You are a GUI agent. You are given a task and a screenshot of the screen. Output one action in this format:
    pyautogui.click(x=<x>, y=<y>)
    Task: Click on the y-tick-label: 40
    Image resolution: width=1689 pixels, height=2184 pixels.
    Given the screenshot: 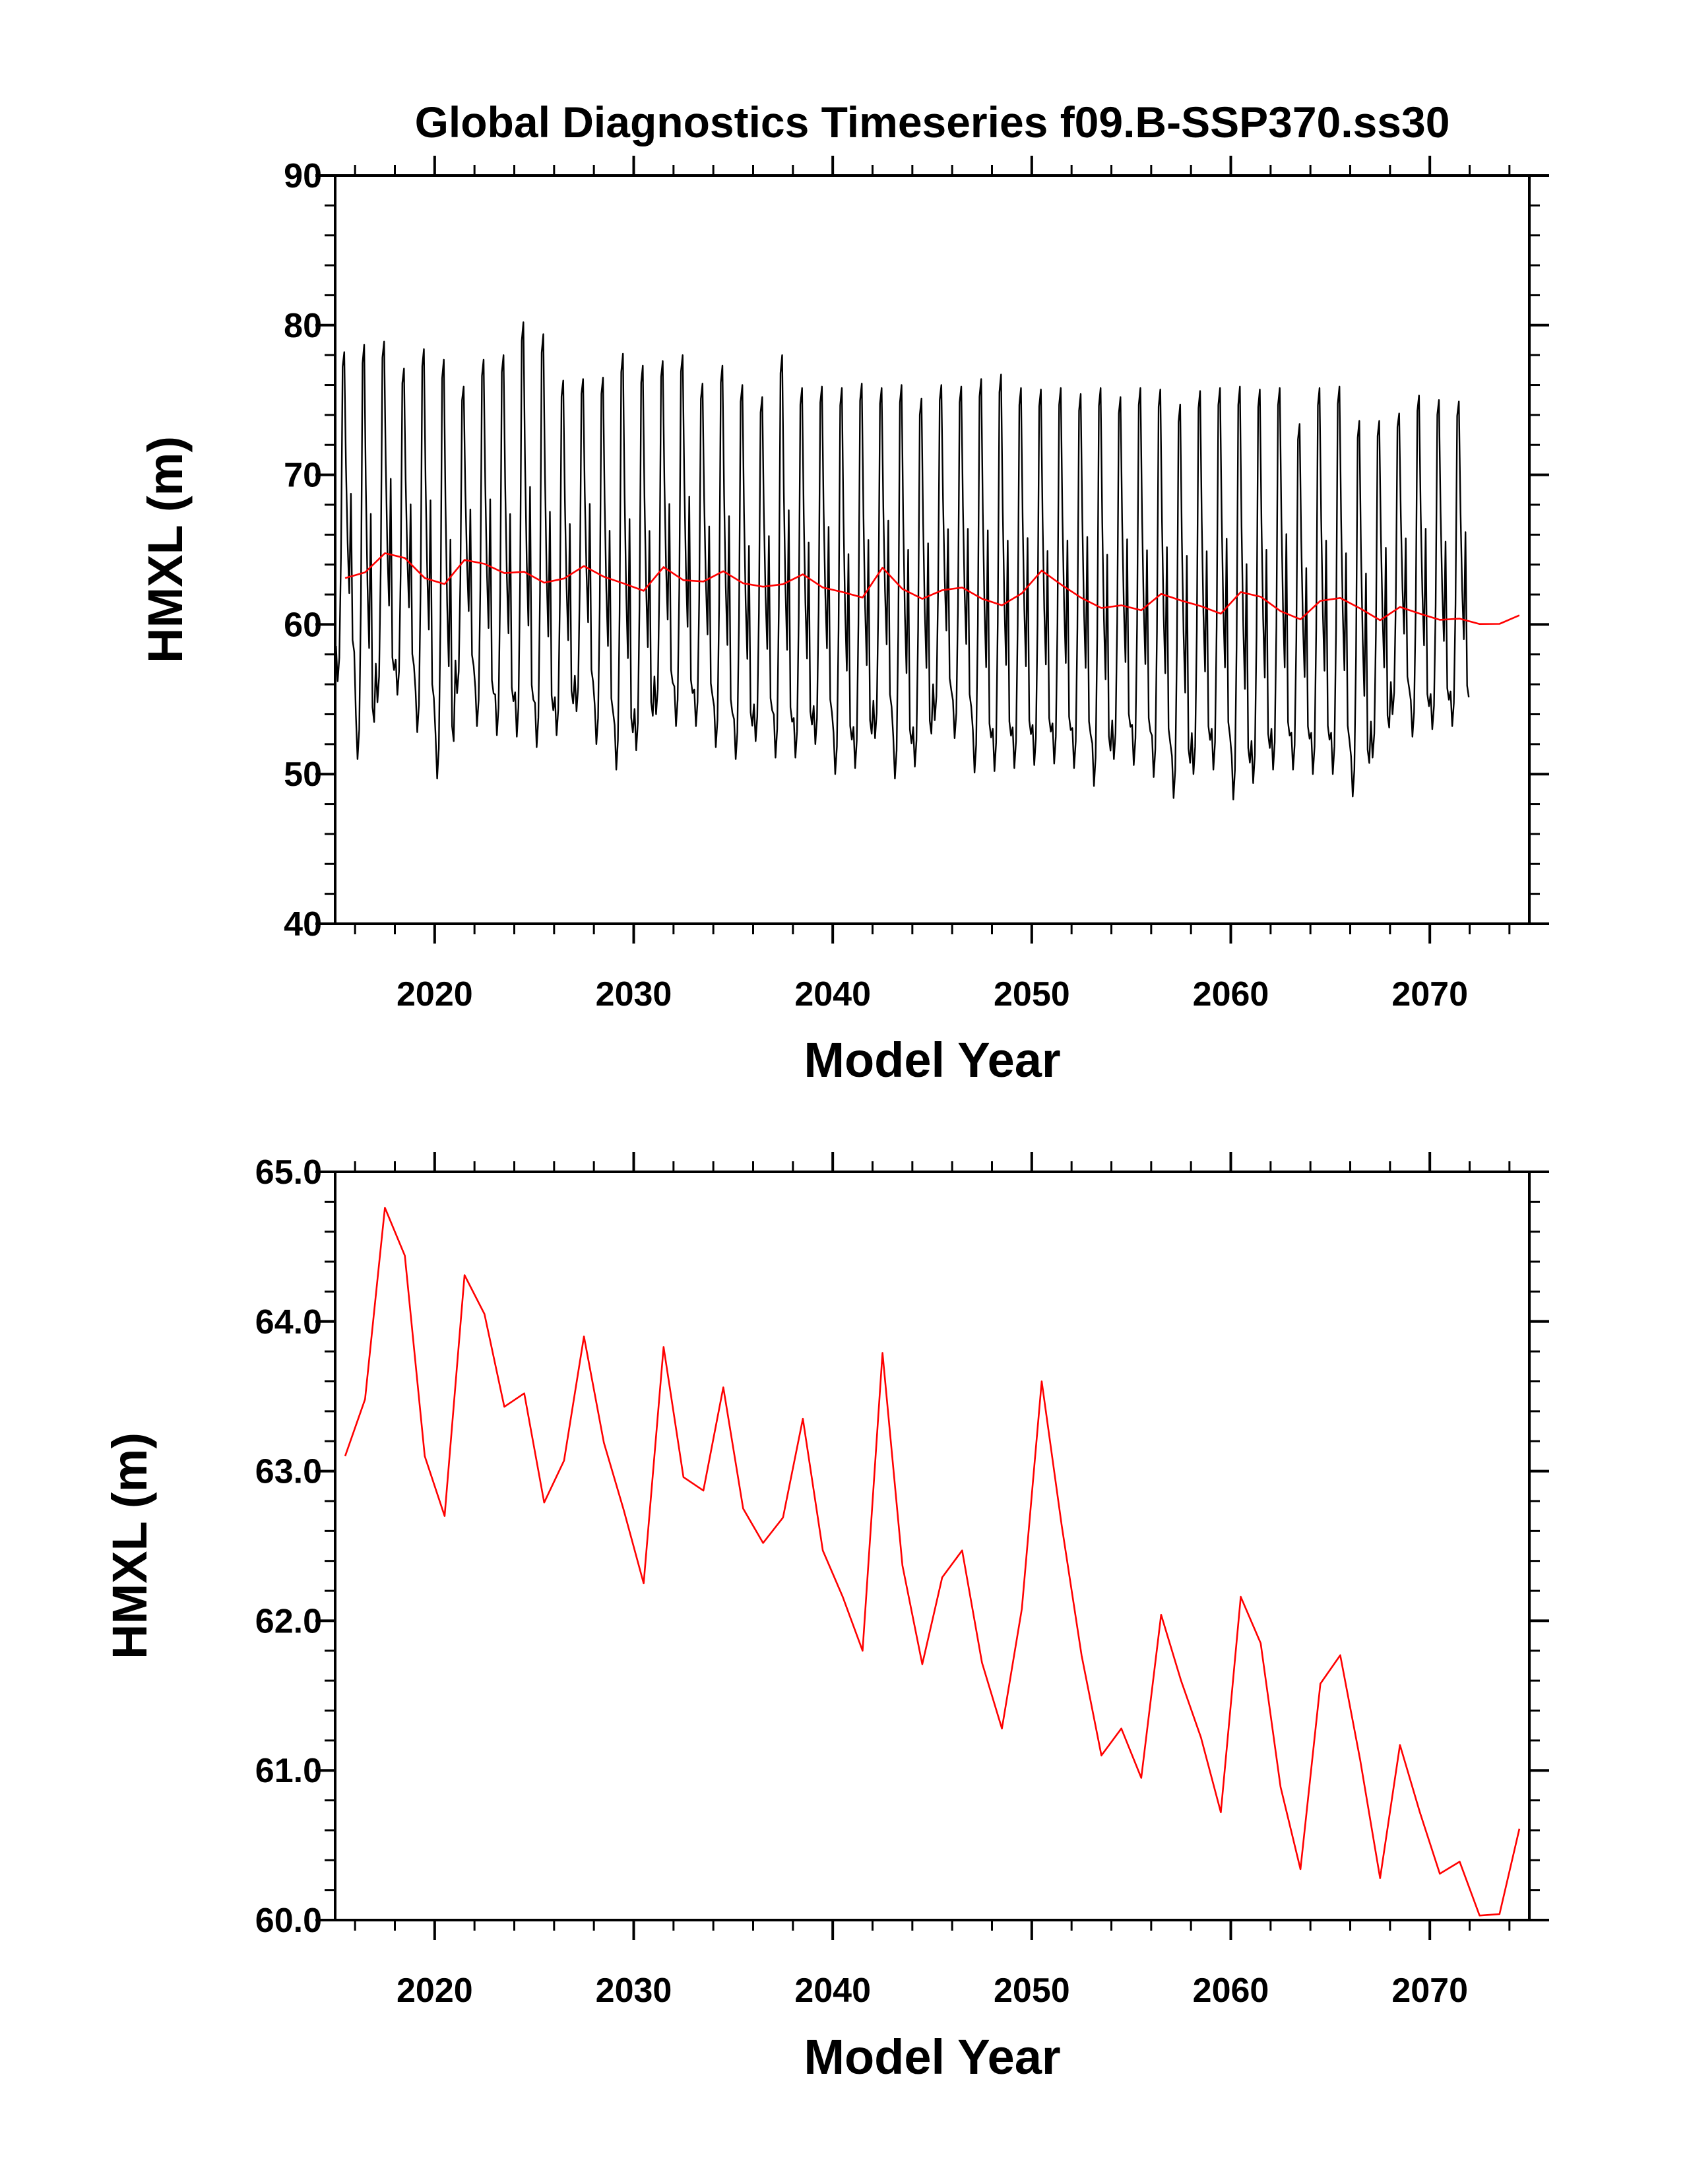 What is the action you would take?
    pyautogui.click(x=303, y=924)
    